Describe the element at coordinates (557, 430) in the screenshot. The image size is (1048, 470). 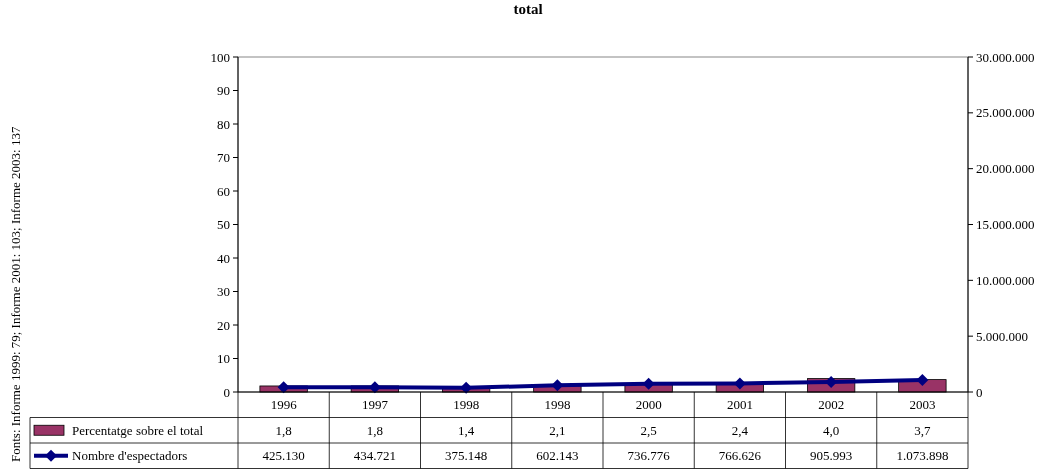
I see `data-label: 2,1` at that location.